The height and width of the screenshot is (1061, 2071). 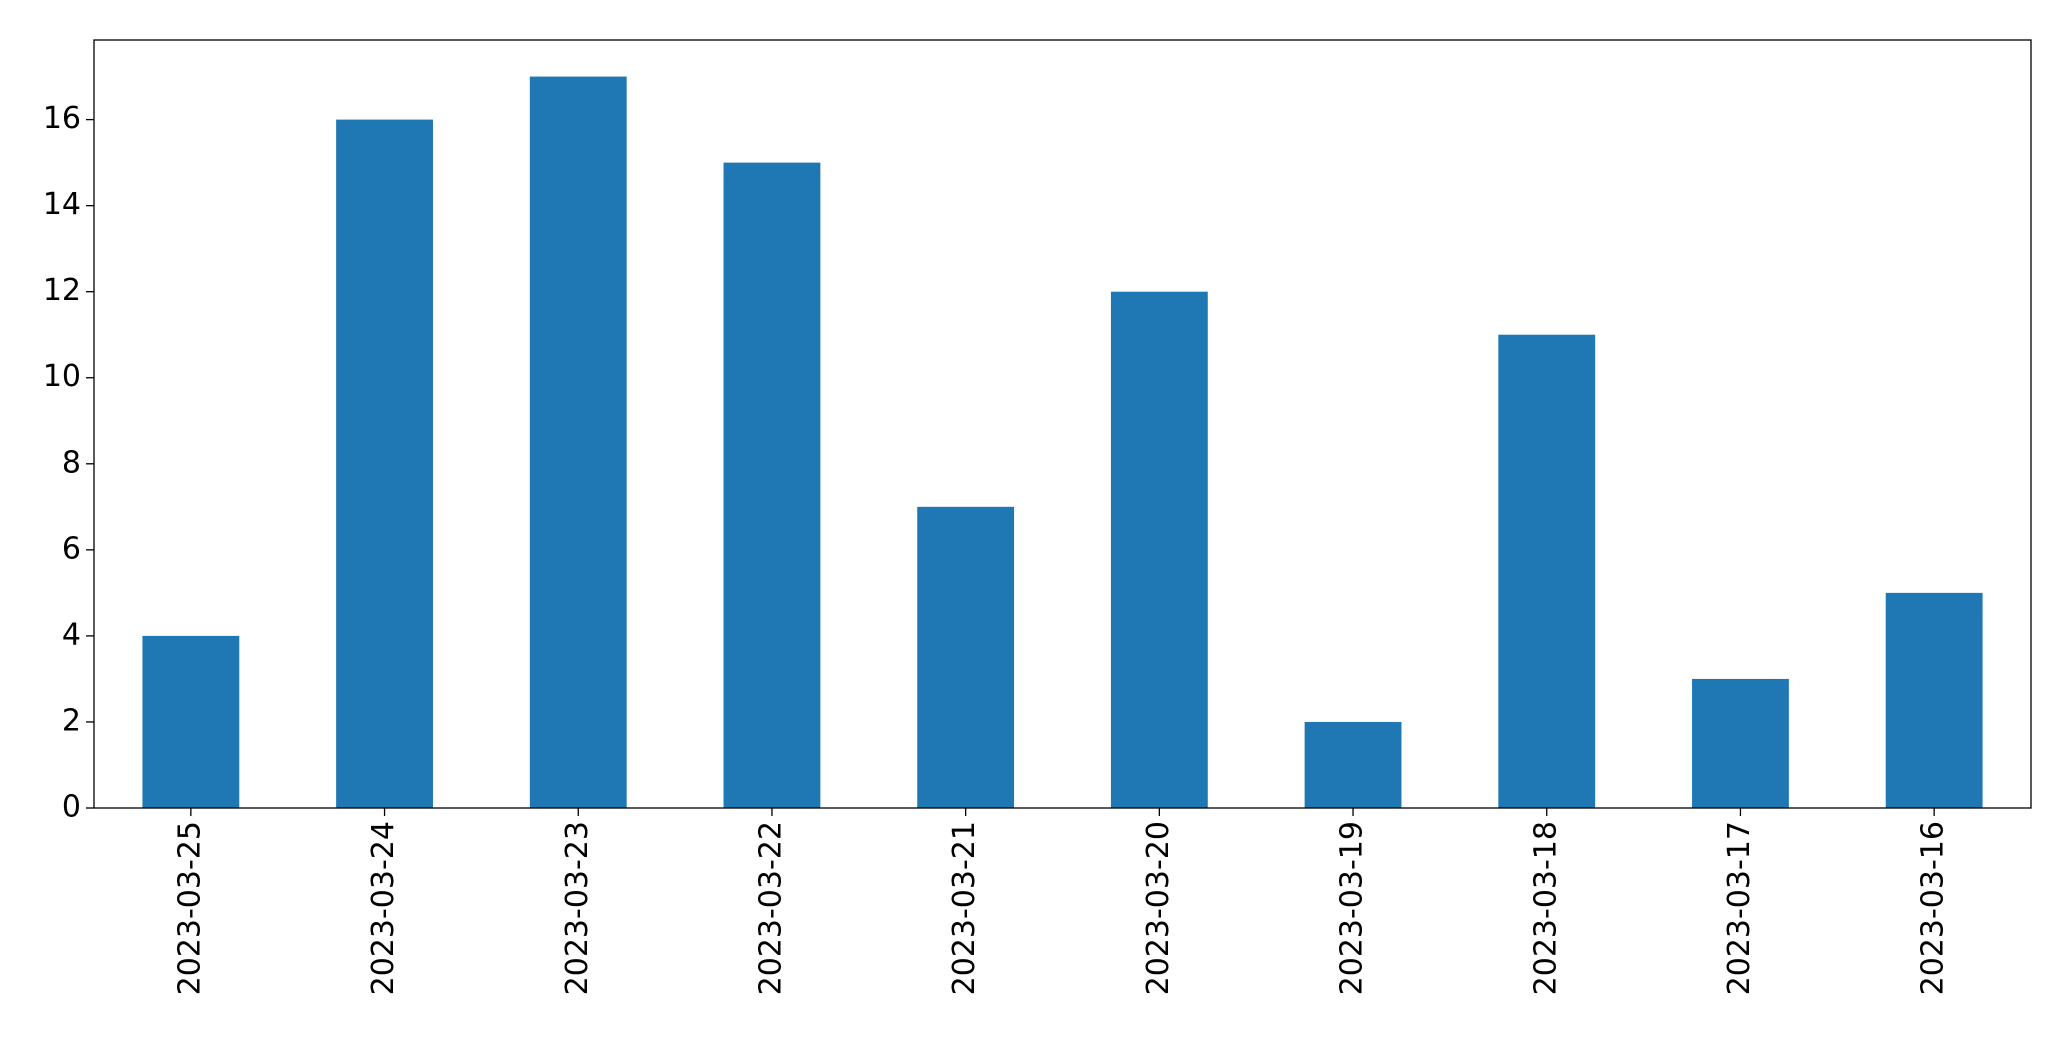 I want to click on x-tick-label: 2023-03-20, so click(x=1158, y=908).